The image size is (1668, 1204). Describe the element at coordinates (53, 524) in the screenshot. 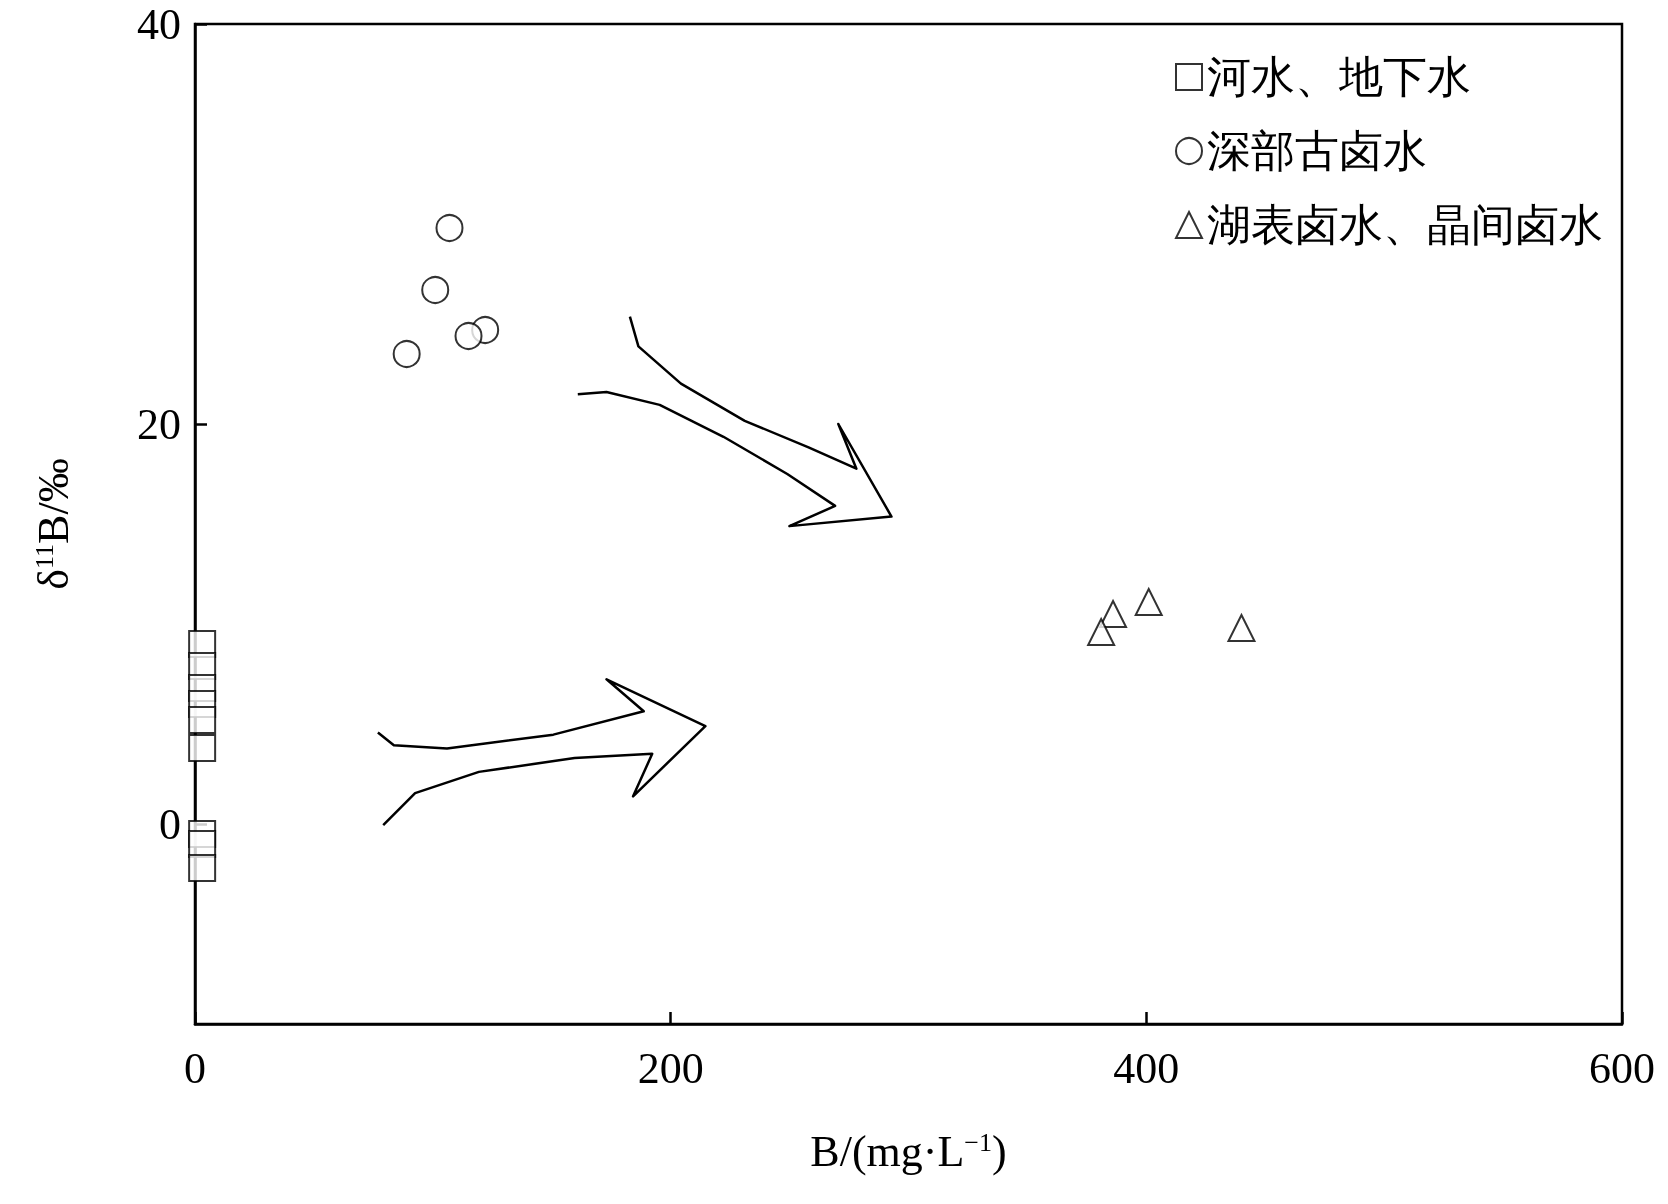

I see `y-axis-title: δ11B/‰` at that location.